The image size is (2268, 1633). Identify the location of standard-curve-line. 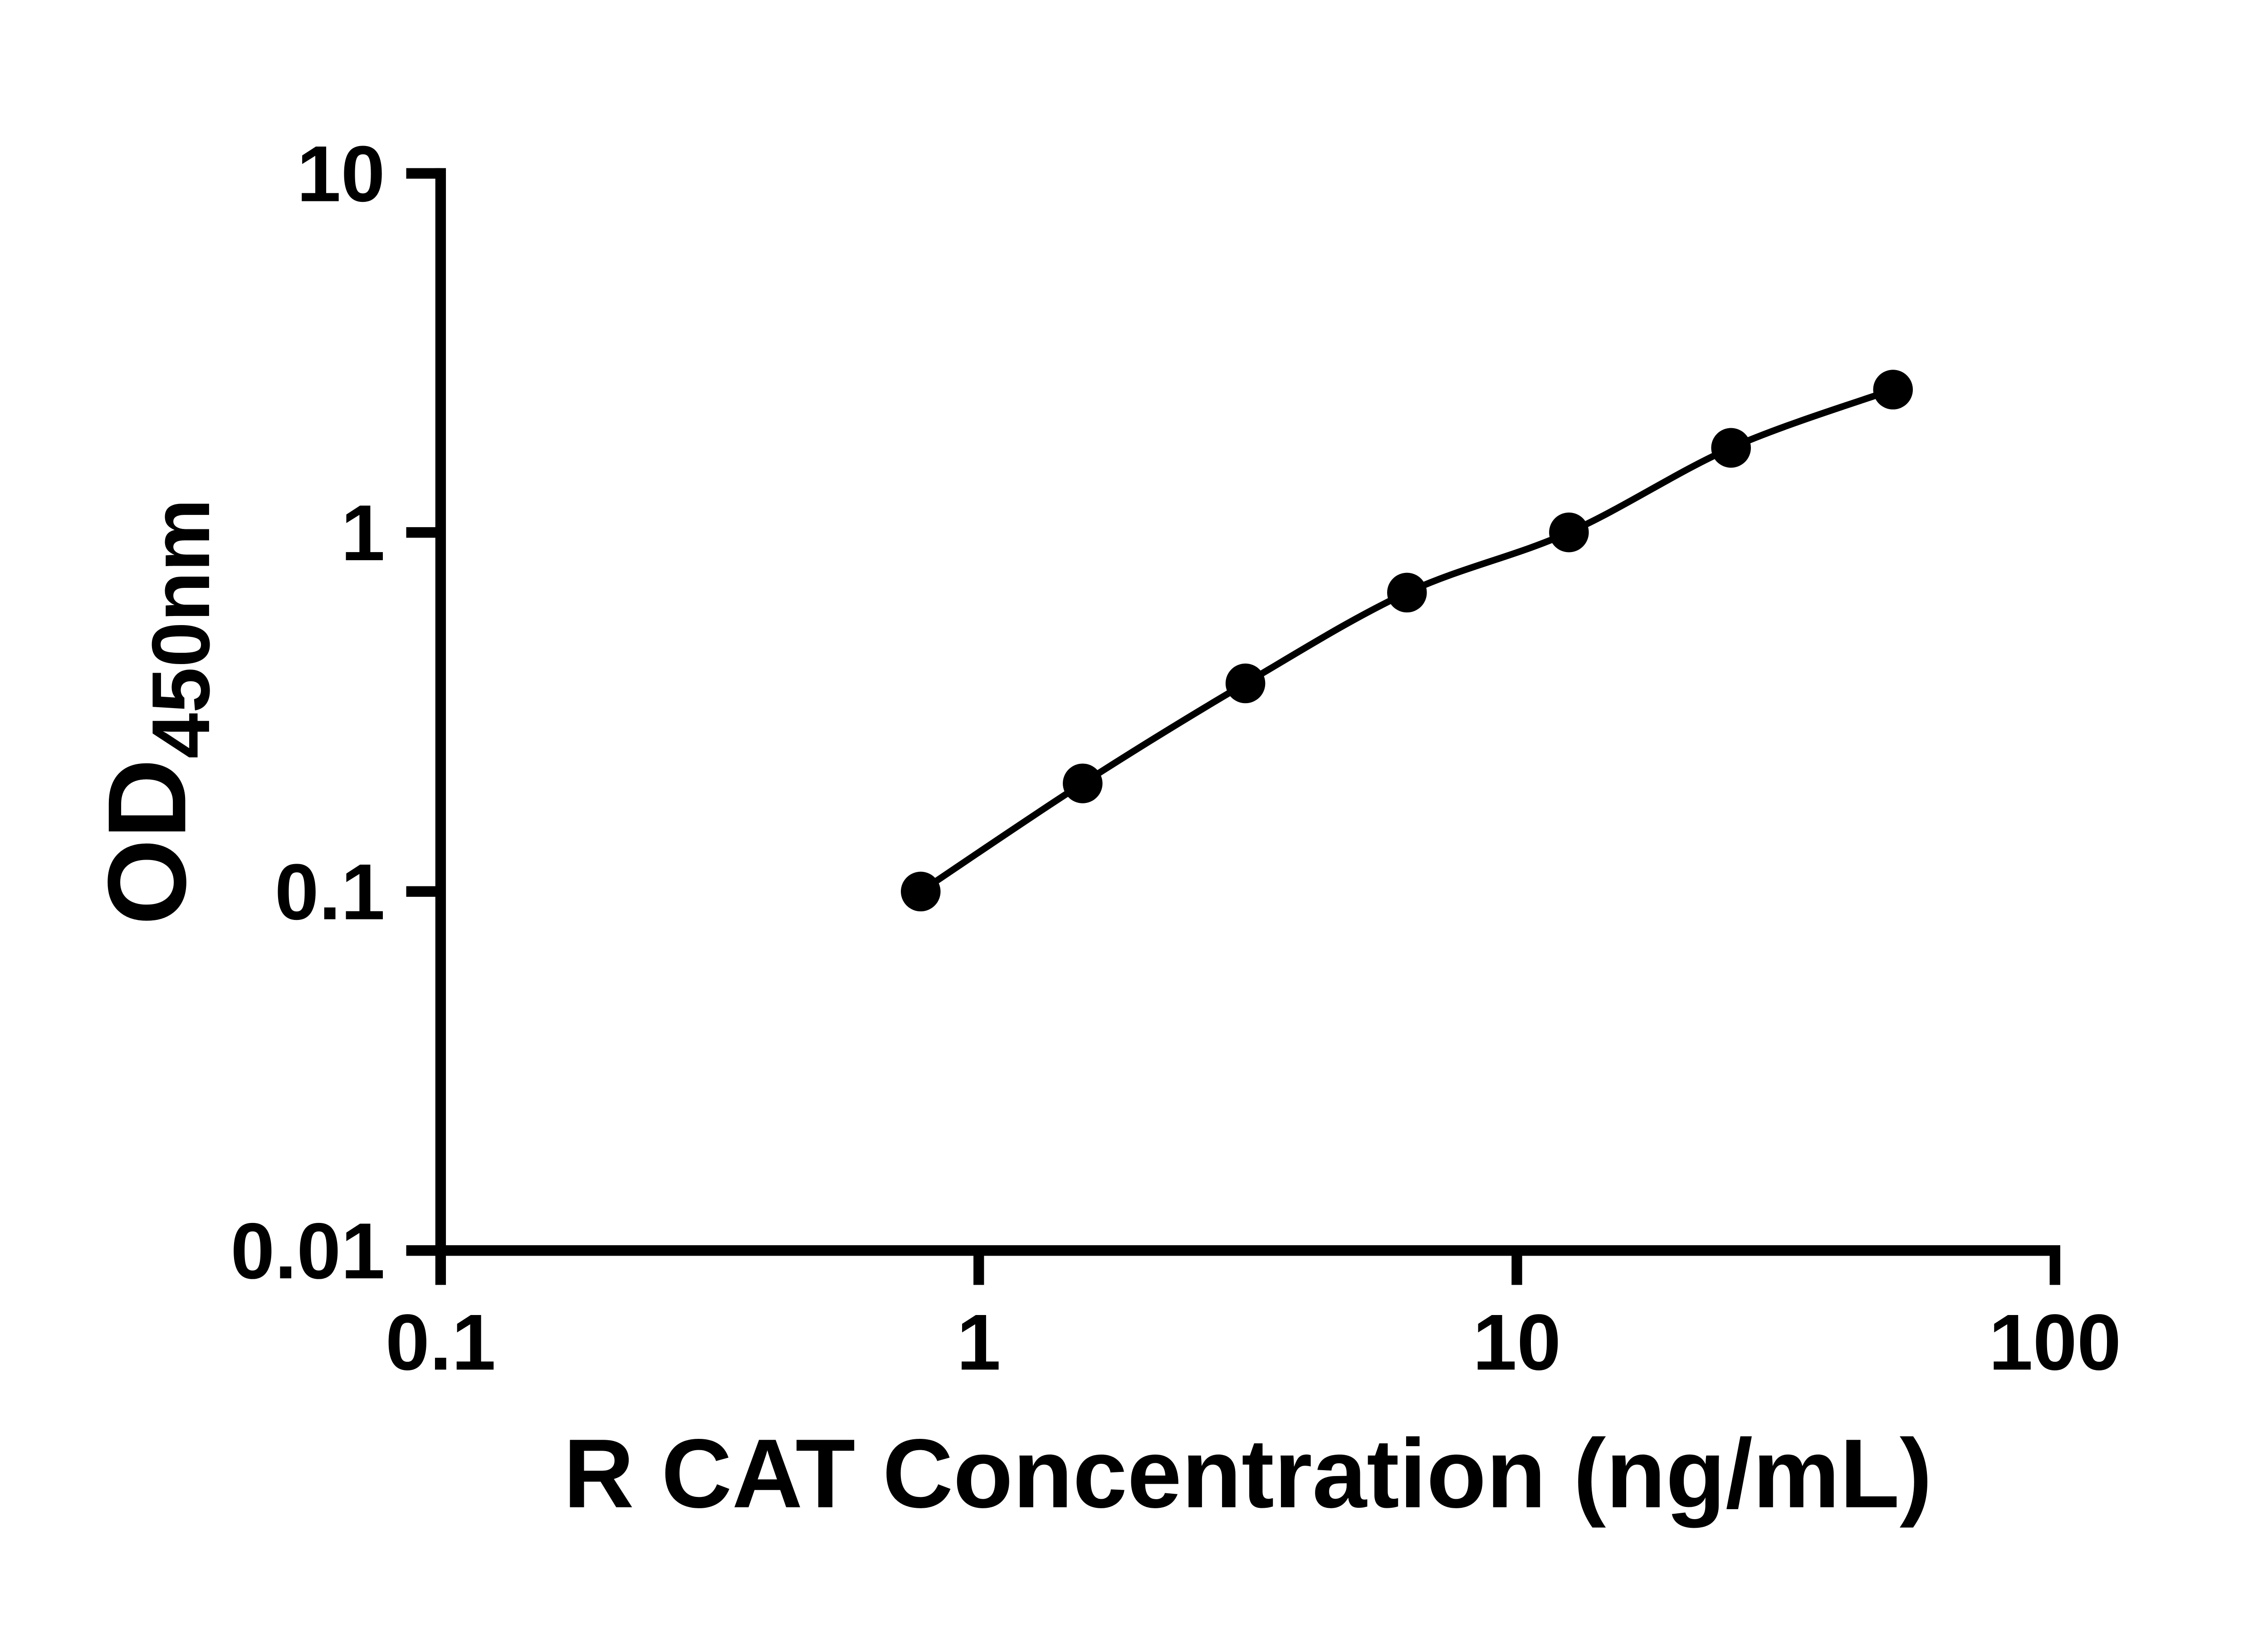
(1406, 640).